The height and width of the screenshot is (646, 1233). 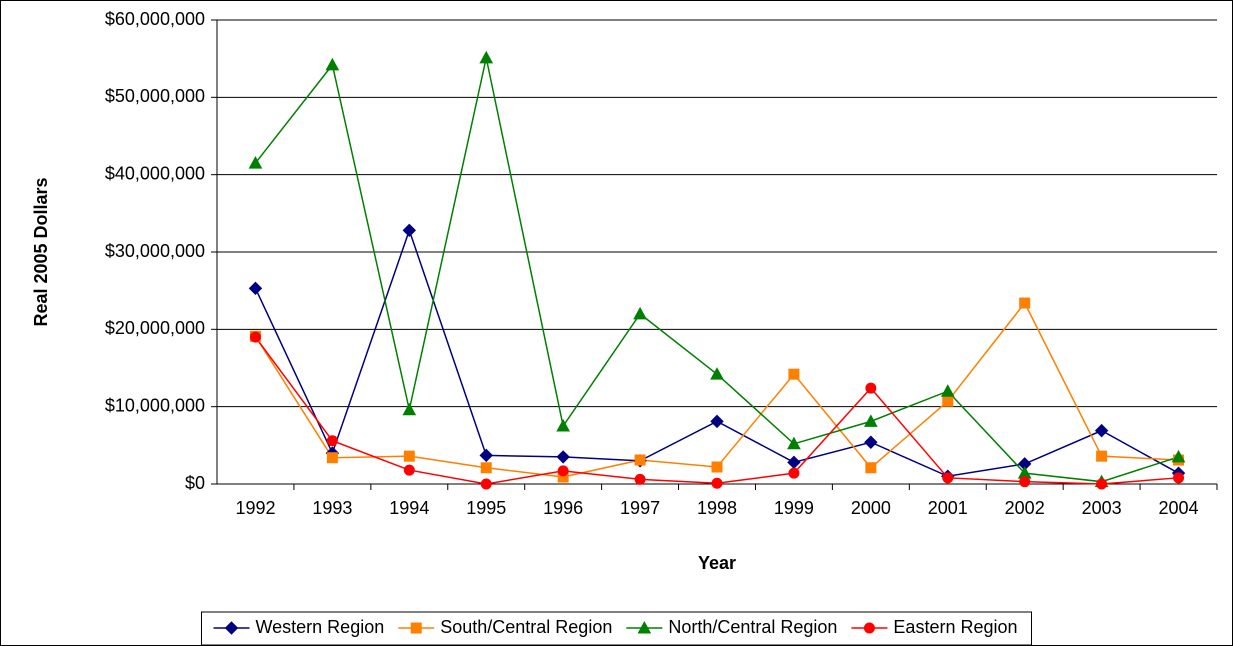 I want to click on x-tick-label: 2002, so click(x=1025, y=508).